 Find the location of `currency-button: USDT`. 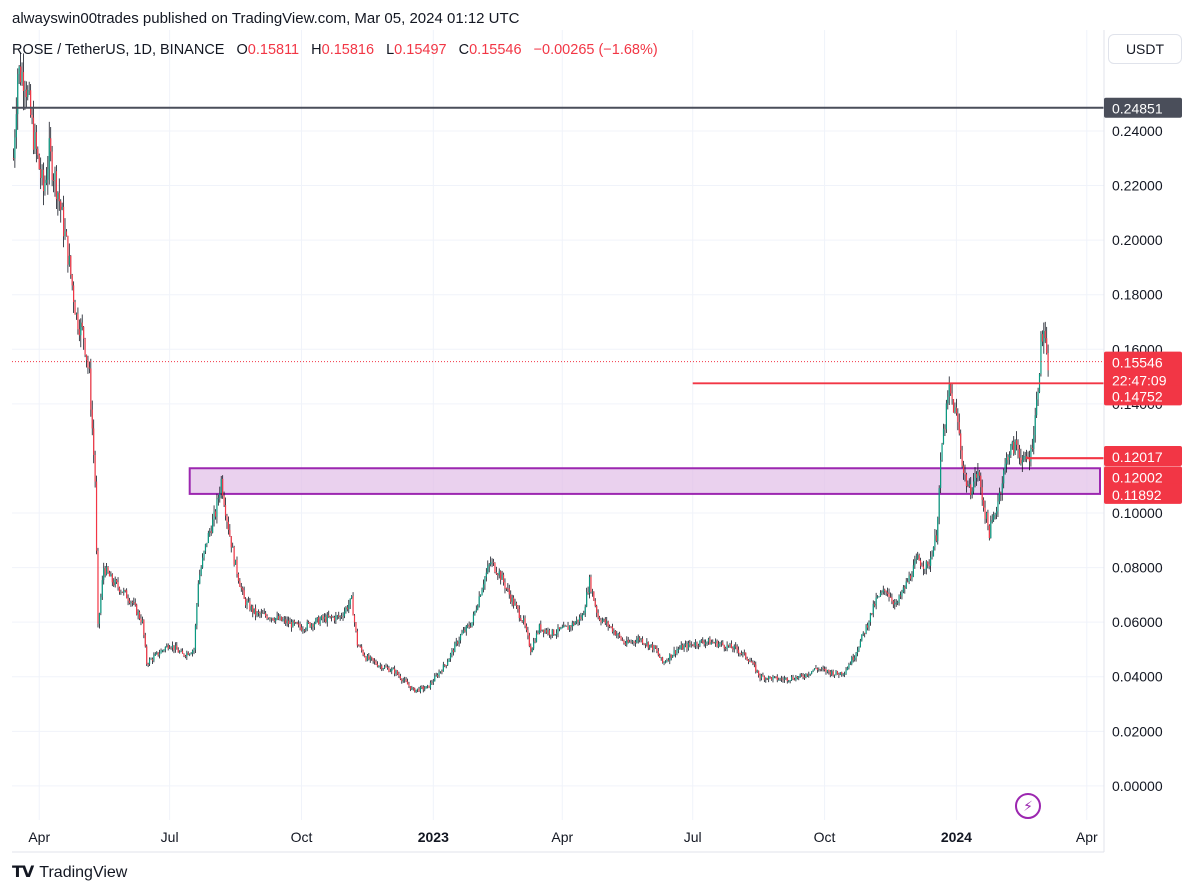

currency-button: USDT is located at coordinates (1145, 49).